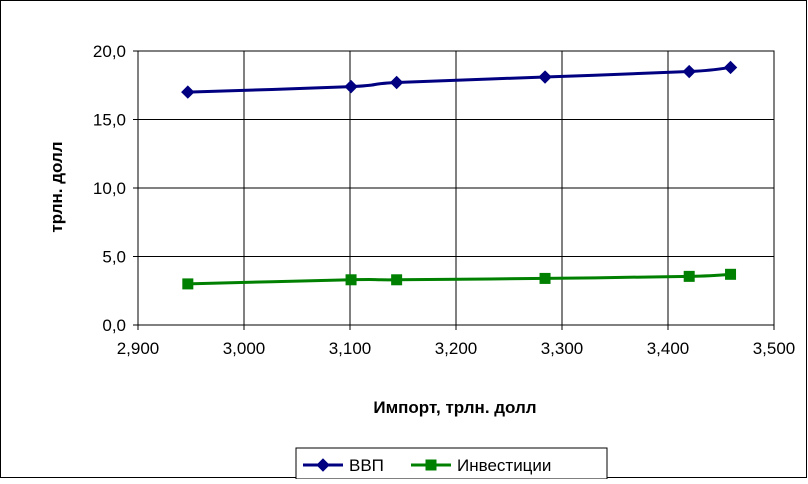 The width and height of the screenshot is (808, 484). Describe the element at coordinates (56, 186) in the screenshot. I see `y-axis-title: трлн. долл` at that location.